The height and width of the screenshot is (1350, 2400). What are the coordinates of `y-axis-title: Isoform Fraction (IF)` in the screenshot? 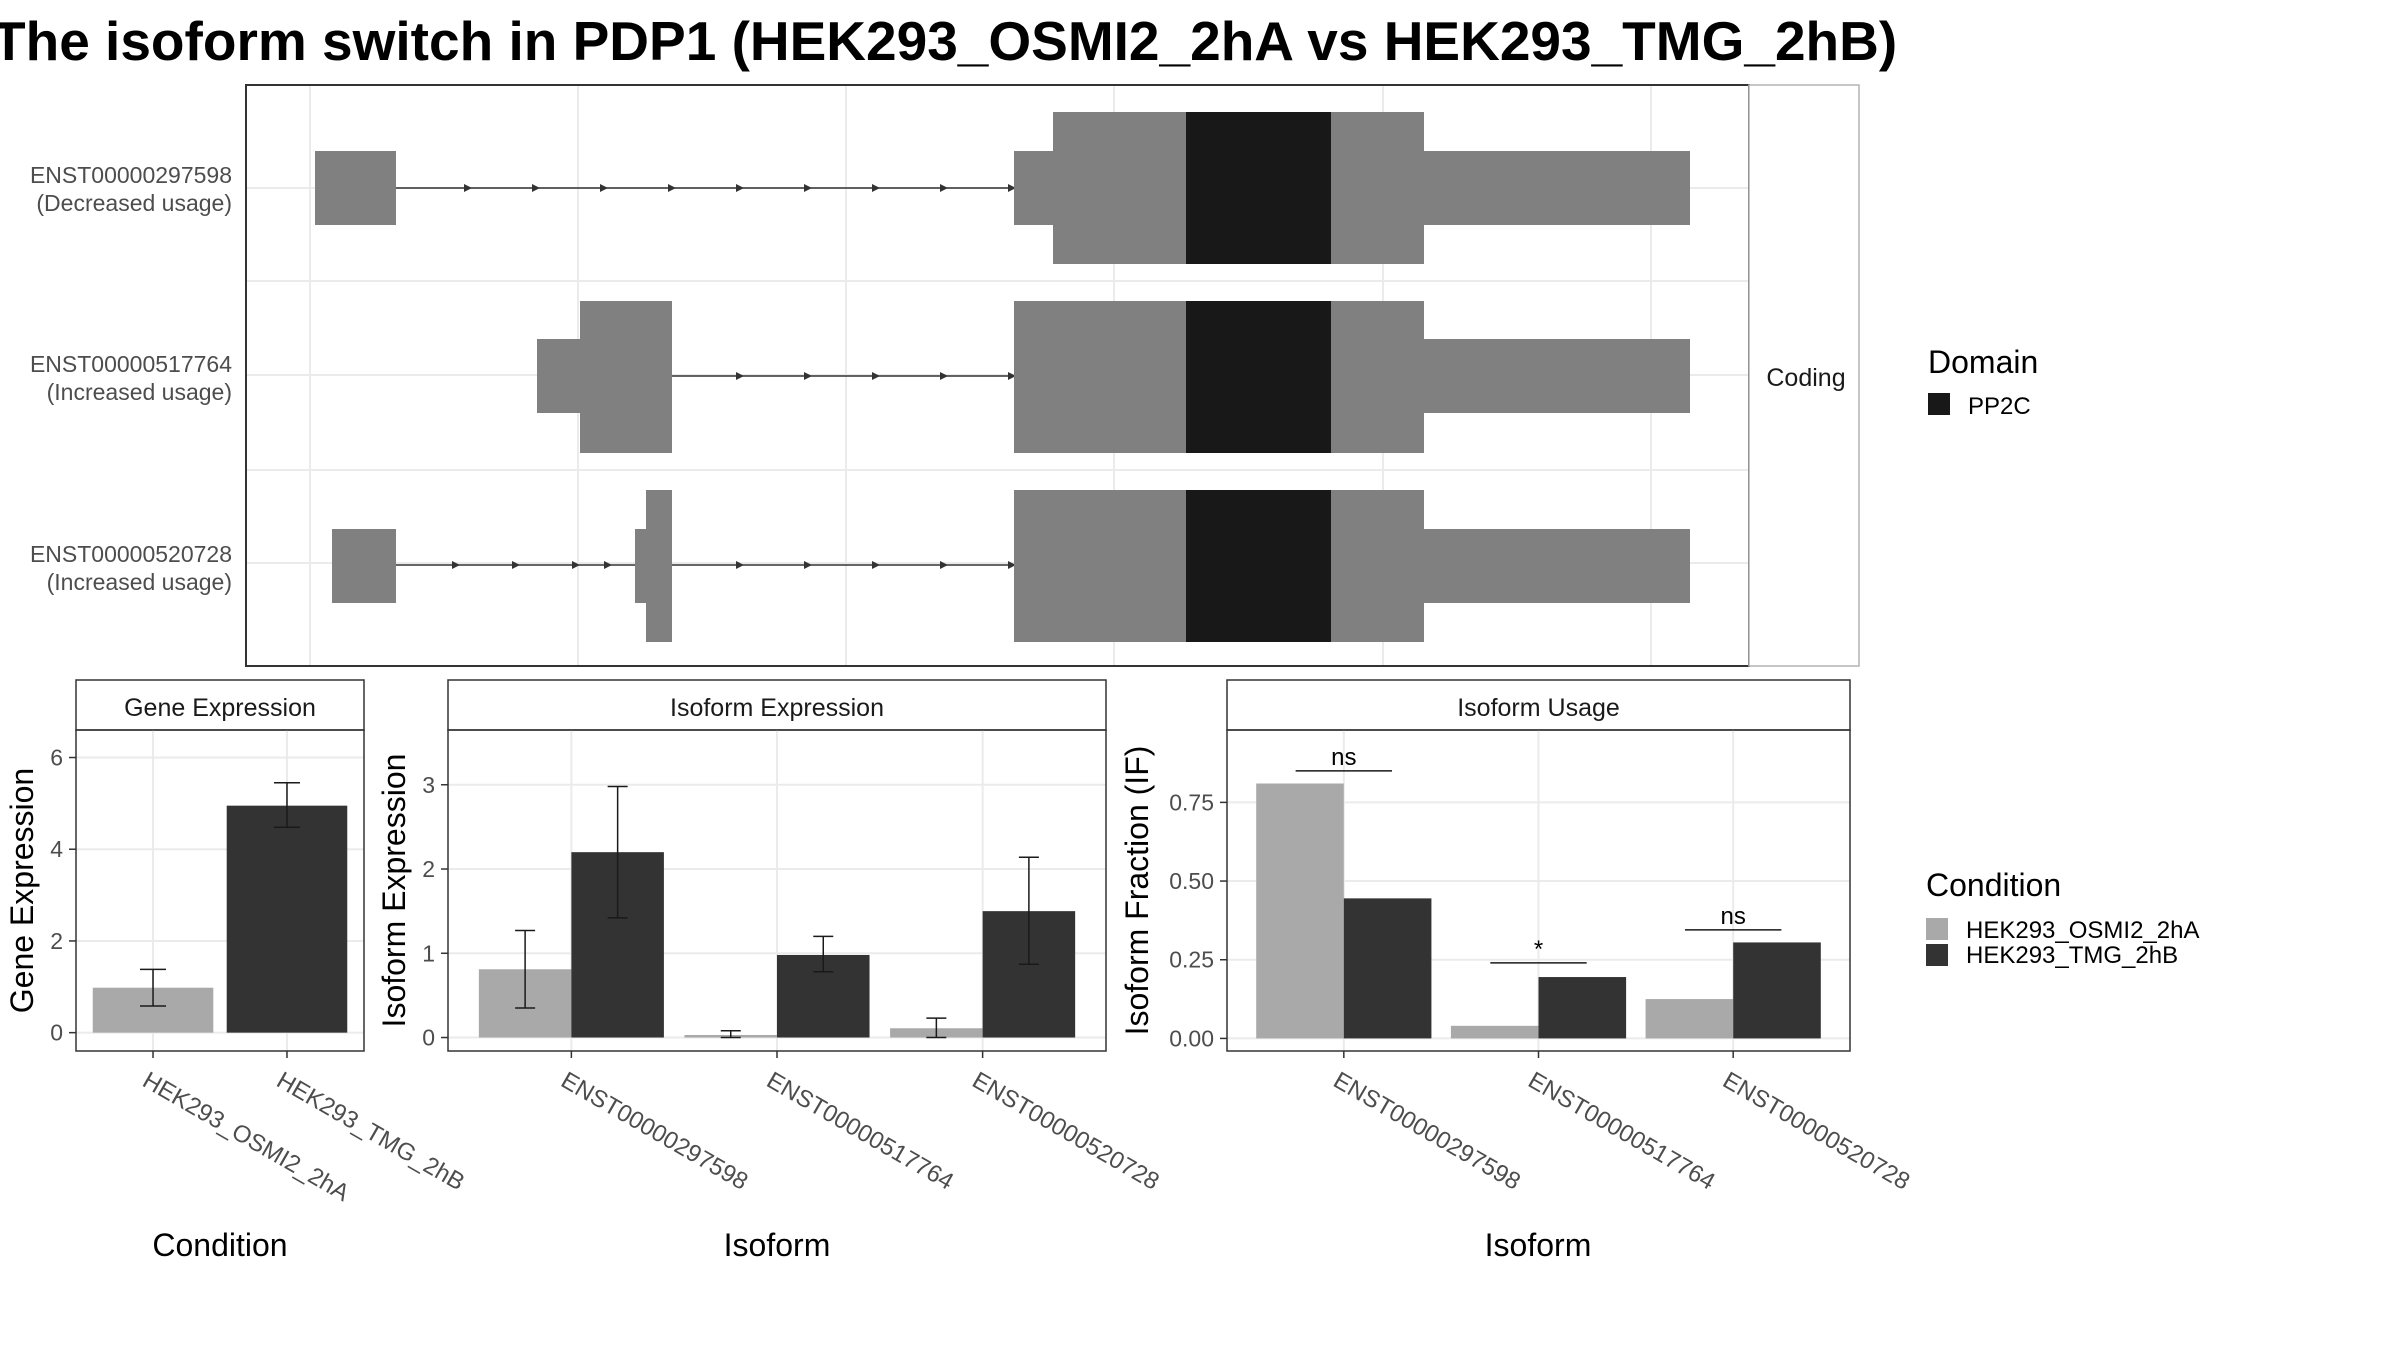 It's located at (1137, 891).